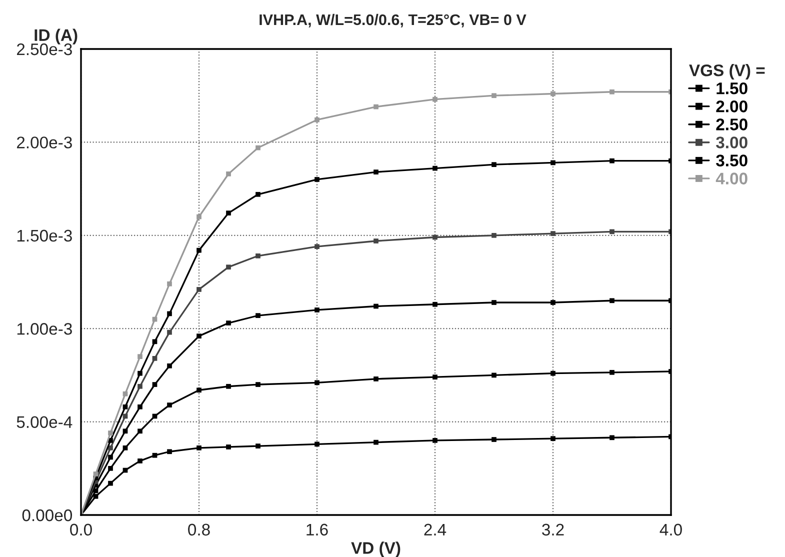  Describe the element at coordinates (81, 530) in the screenshot. I see `x-tick-label: 0.0` at that location.